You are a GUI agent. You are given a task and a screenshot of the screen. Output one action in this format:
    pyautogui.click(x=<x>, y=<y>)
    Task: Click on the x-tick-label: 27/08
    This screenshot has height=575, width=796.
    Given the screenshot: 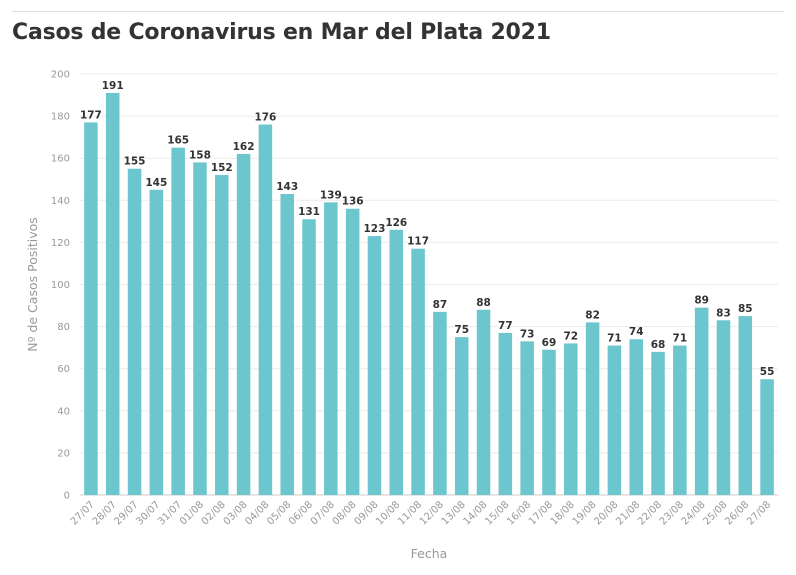 What is the action you would take?
    pyautogui.click(x=759, y=513)
    